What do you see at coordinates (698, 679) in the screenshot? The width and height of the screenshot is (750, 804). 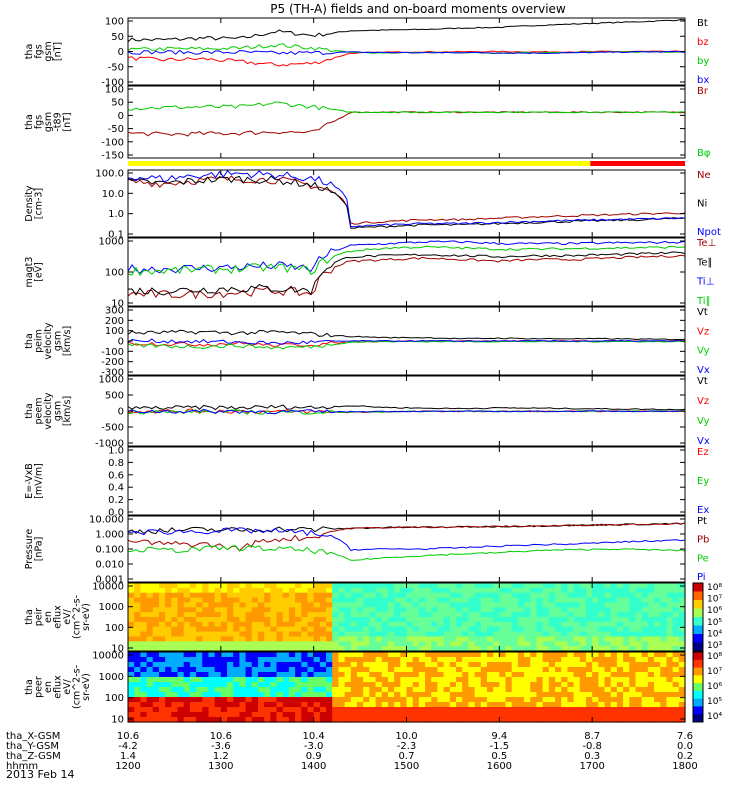 I see `colorbar-segment` at bounding box center [698, 679].